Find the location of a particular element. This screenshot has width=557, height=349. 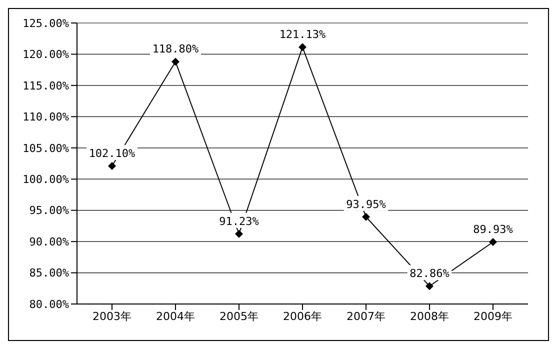

x-tick-label: 2008年 is located at coordinates (429, 316).